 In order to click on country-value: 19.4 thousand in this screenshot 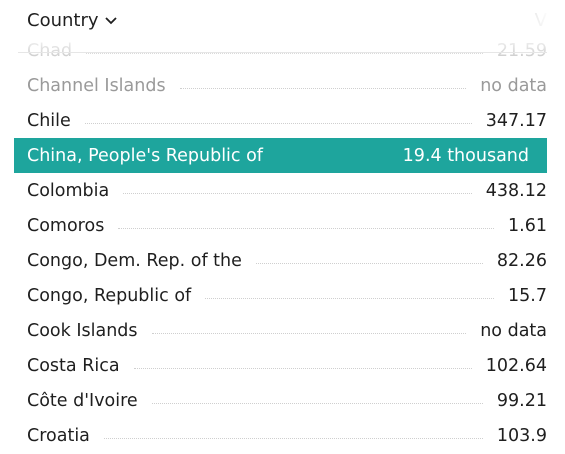, I will do `click(465, 155)`.